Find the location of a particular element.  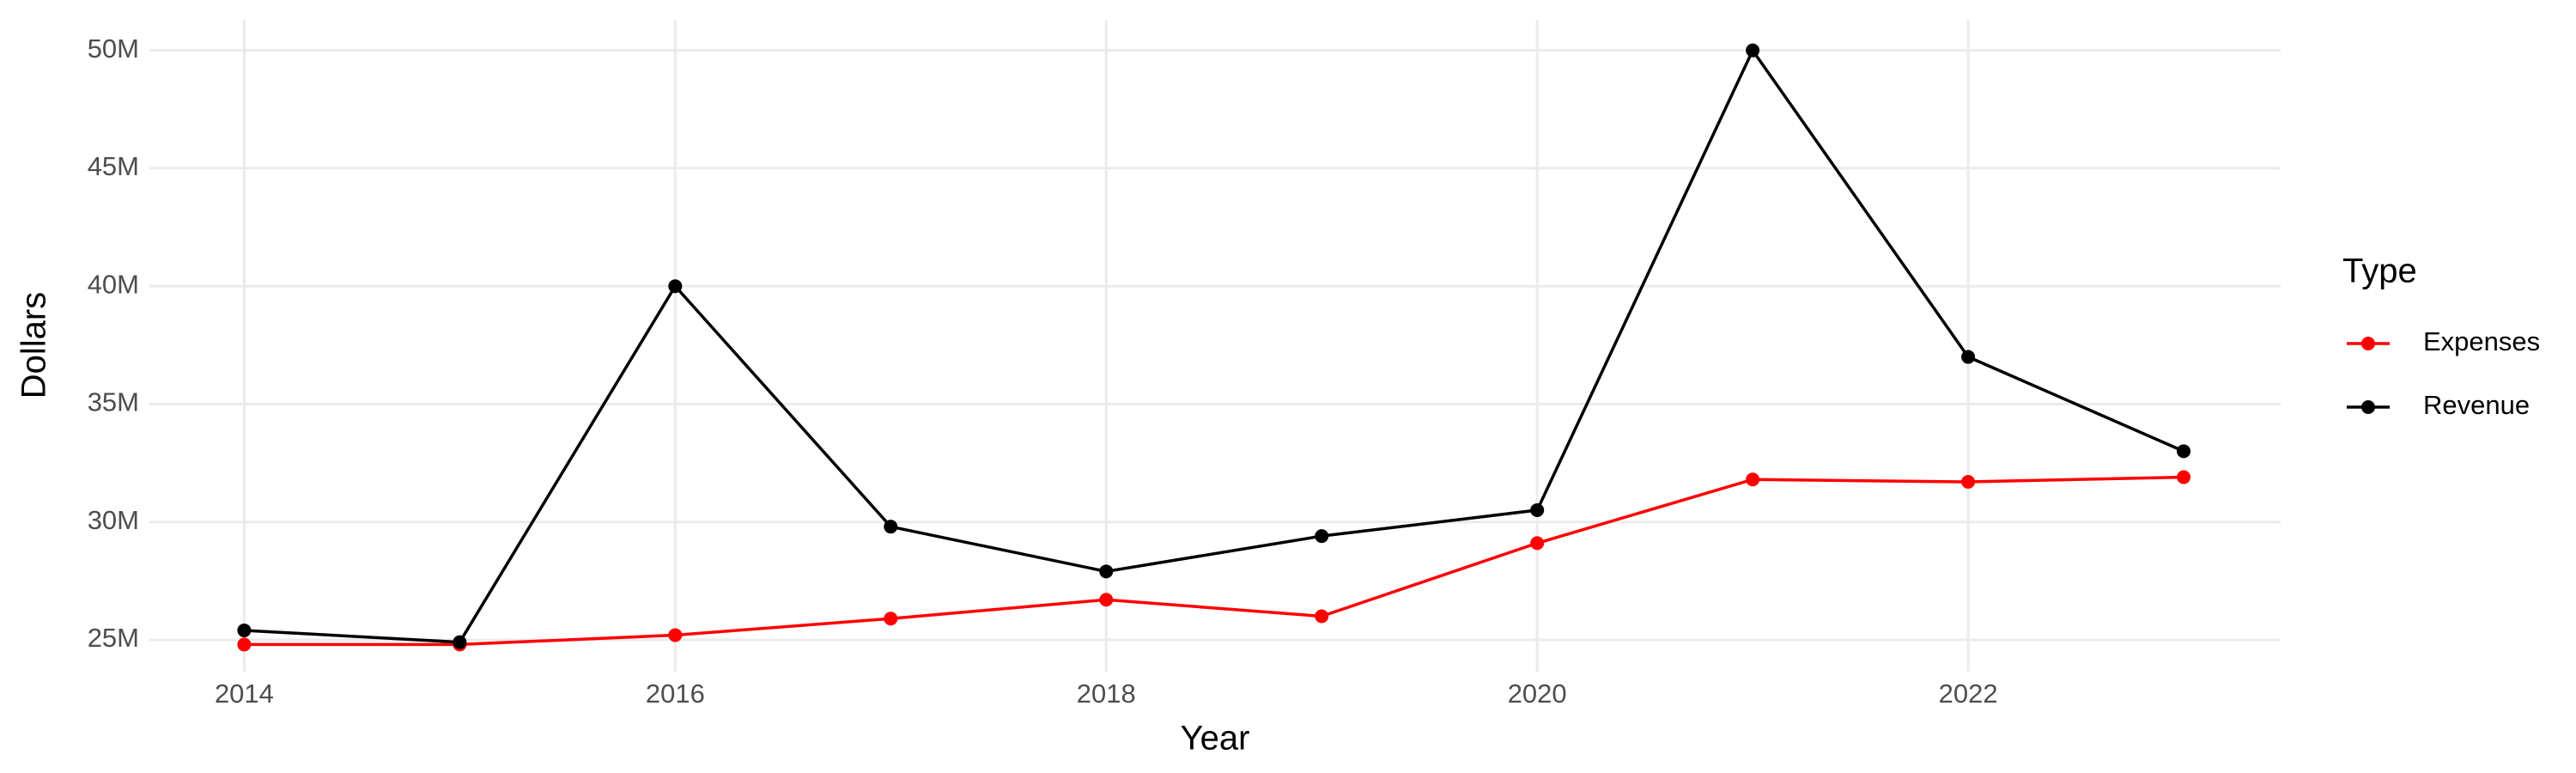

y-tick-label: 45M is located at coordinates (113, 166).